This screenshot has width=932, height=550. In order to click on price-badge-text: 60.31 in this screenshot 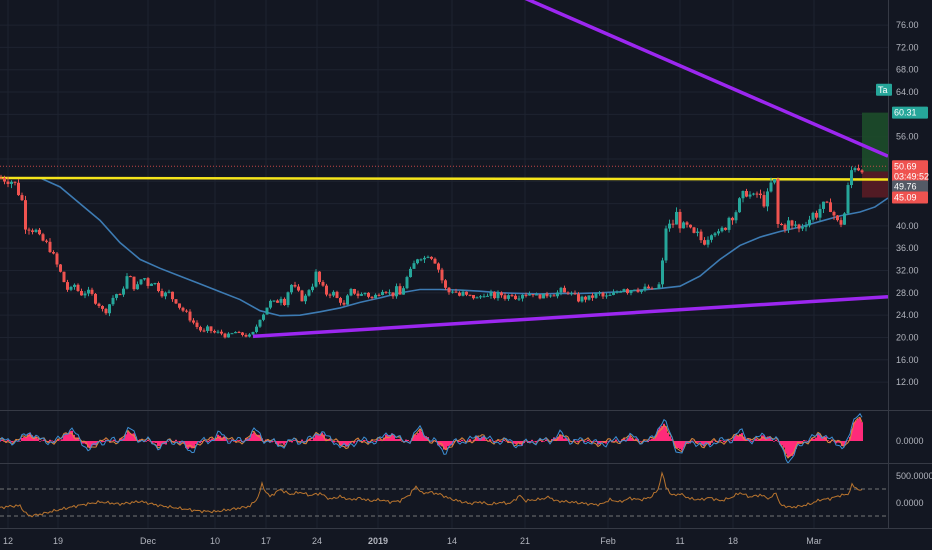, I will do `click(905, 113)`.